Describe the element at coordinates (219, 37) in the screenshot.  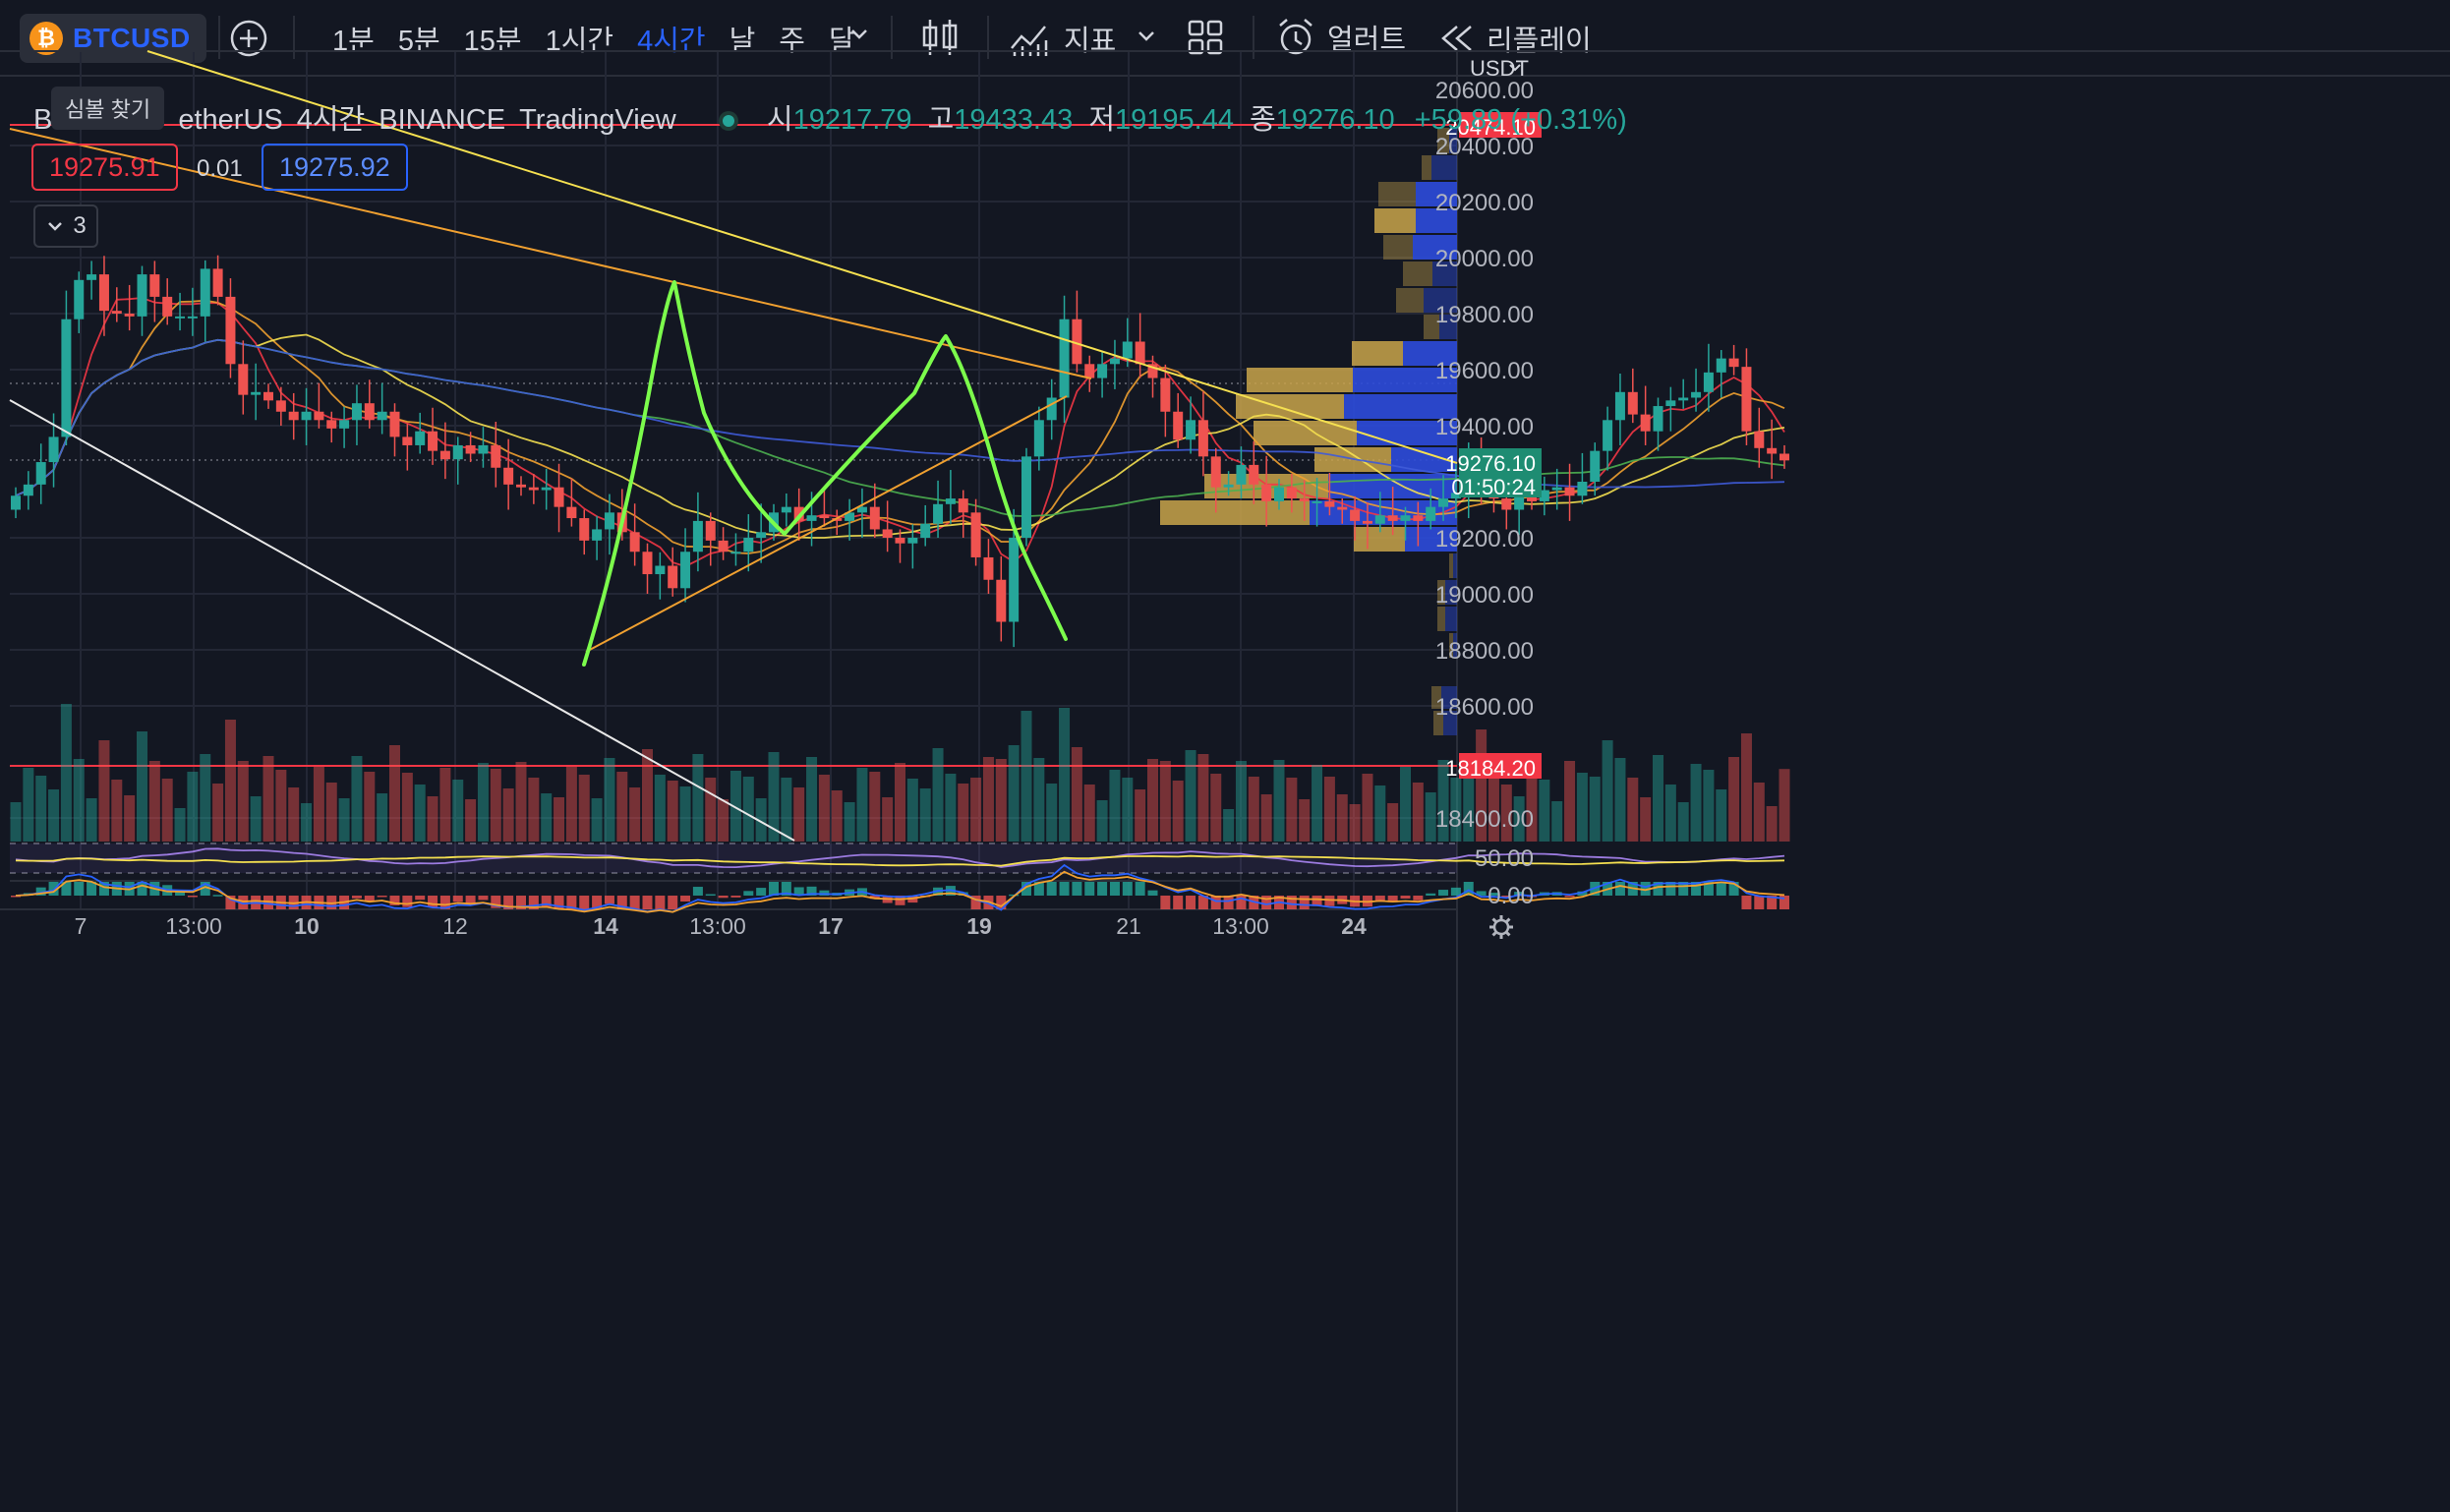
I see `toolbar-divider` at that location.